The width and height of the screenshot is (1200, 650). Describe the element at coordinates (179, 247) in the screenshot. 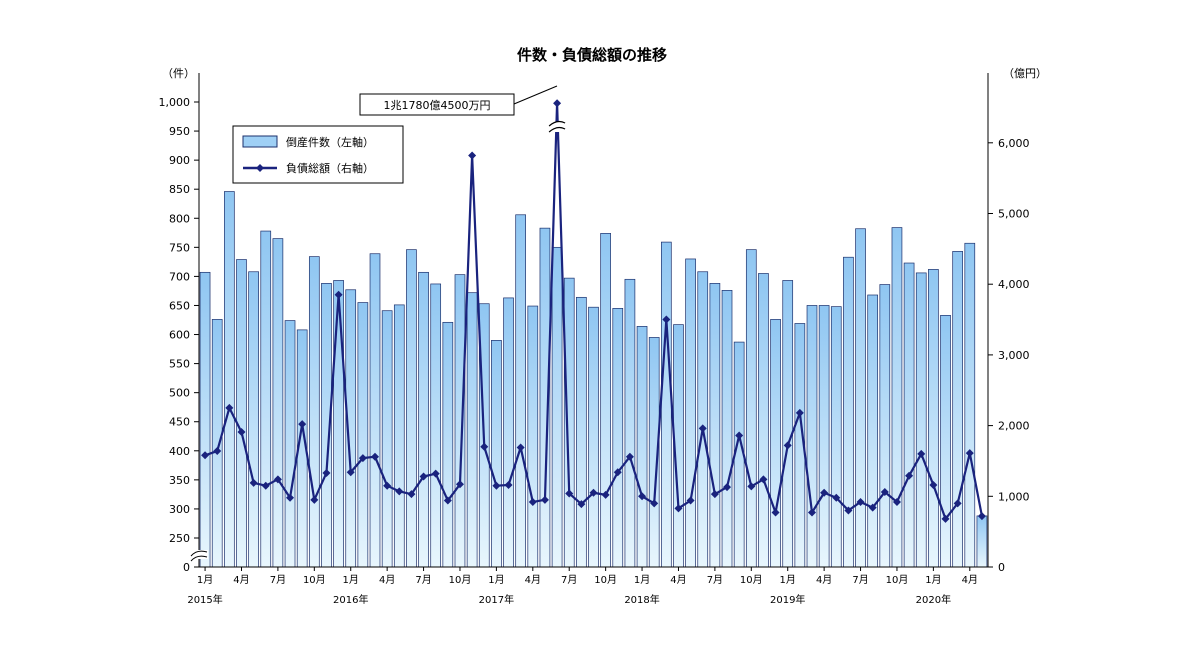

I see `left-tick-label: 750` at that location.